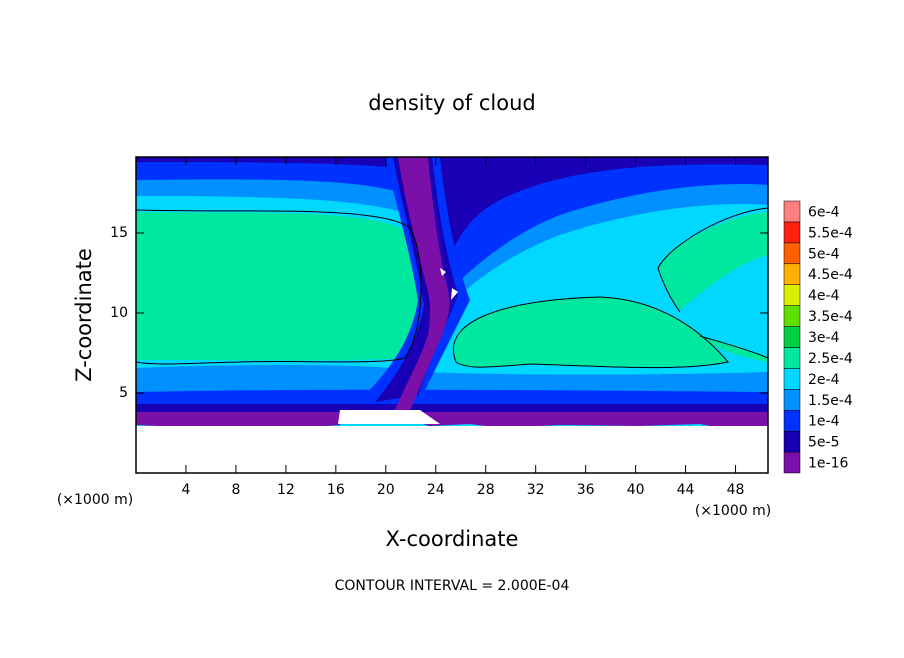  I want to click on y-axis-label: Z-coordinate, so click(84, 315).